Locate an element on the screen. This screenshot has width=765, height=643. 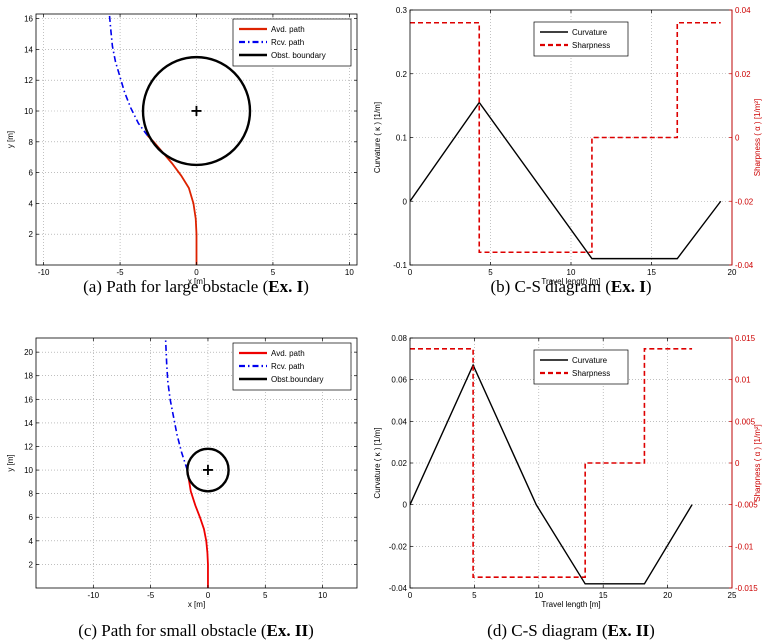
figure-caption: (a) Path for large obstacle (Ex. I) is located at coordinates (196, 286).